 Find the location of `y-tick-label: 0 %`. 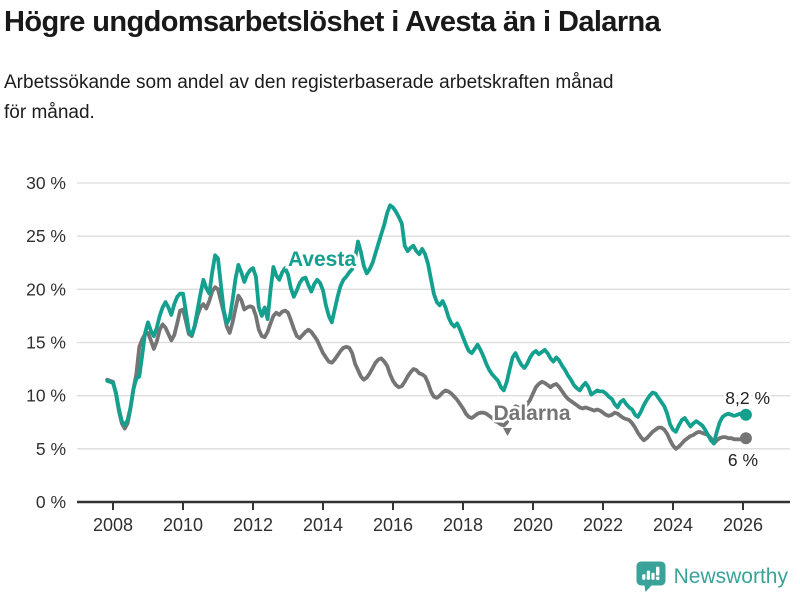

y-tick-label: 0 % is located at coordinates (51, 502).